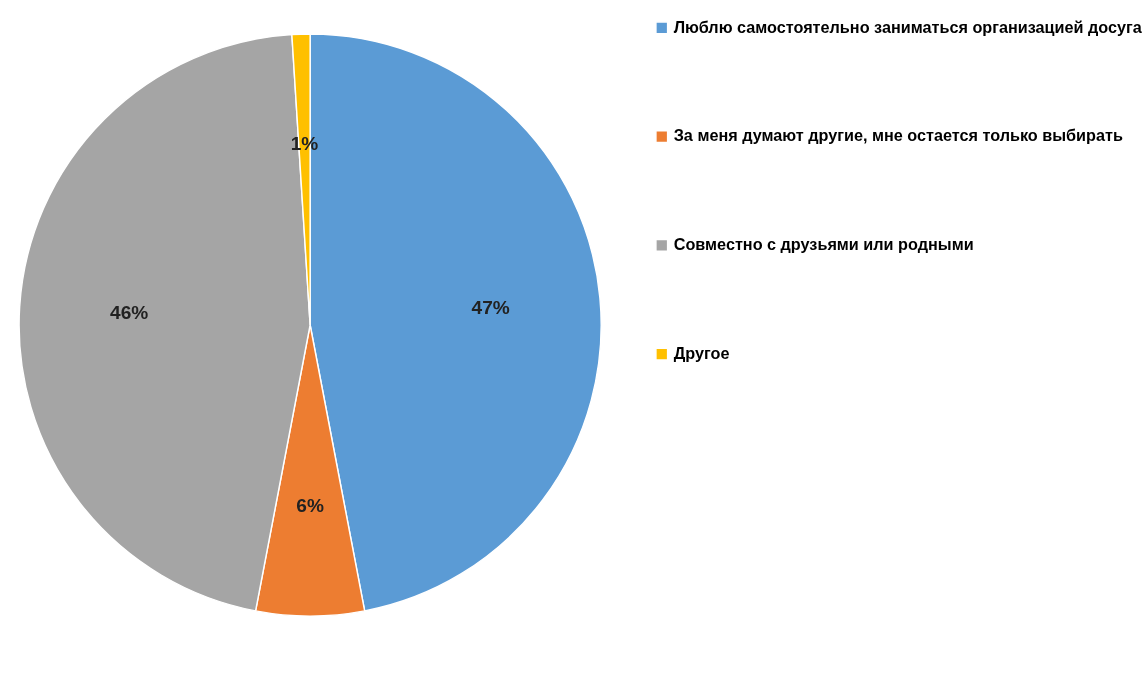 The image size is (1147, 673). Describe the element at coordinates (701, 352) in the screenshot. I see `legend-label: Другое` at that location.